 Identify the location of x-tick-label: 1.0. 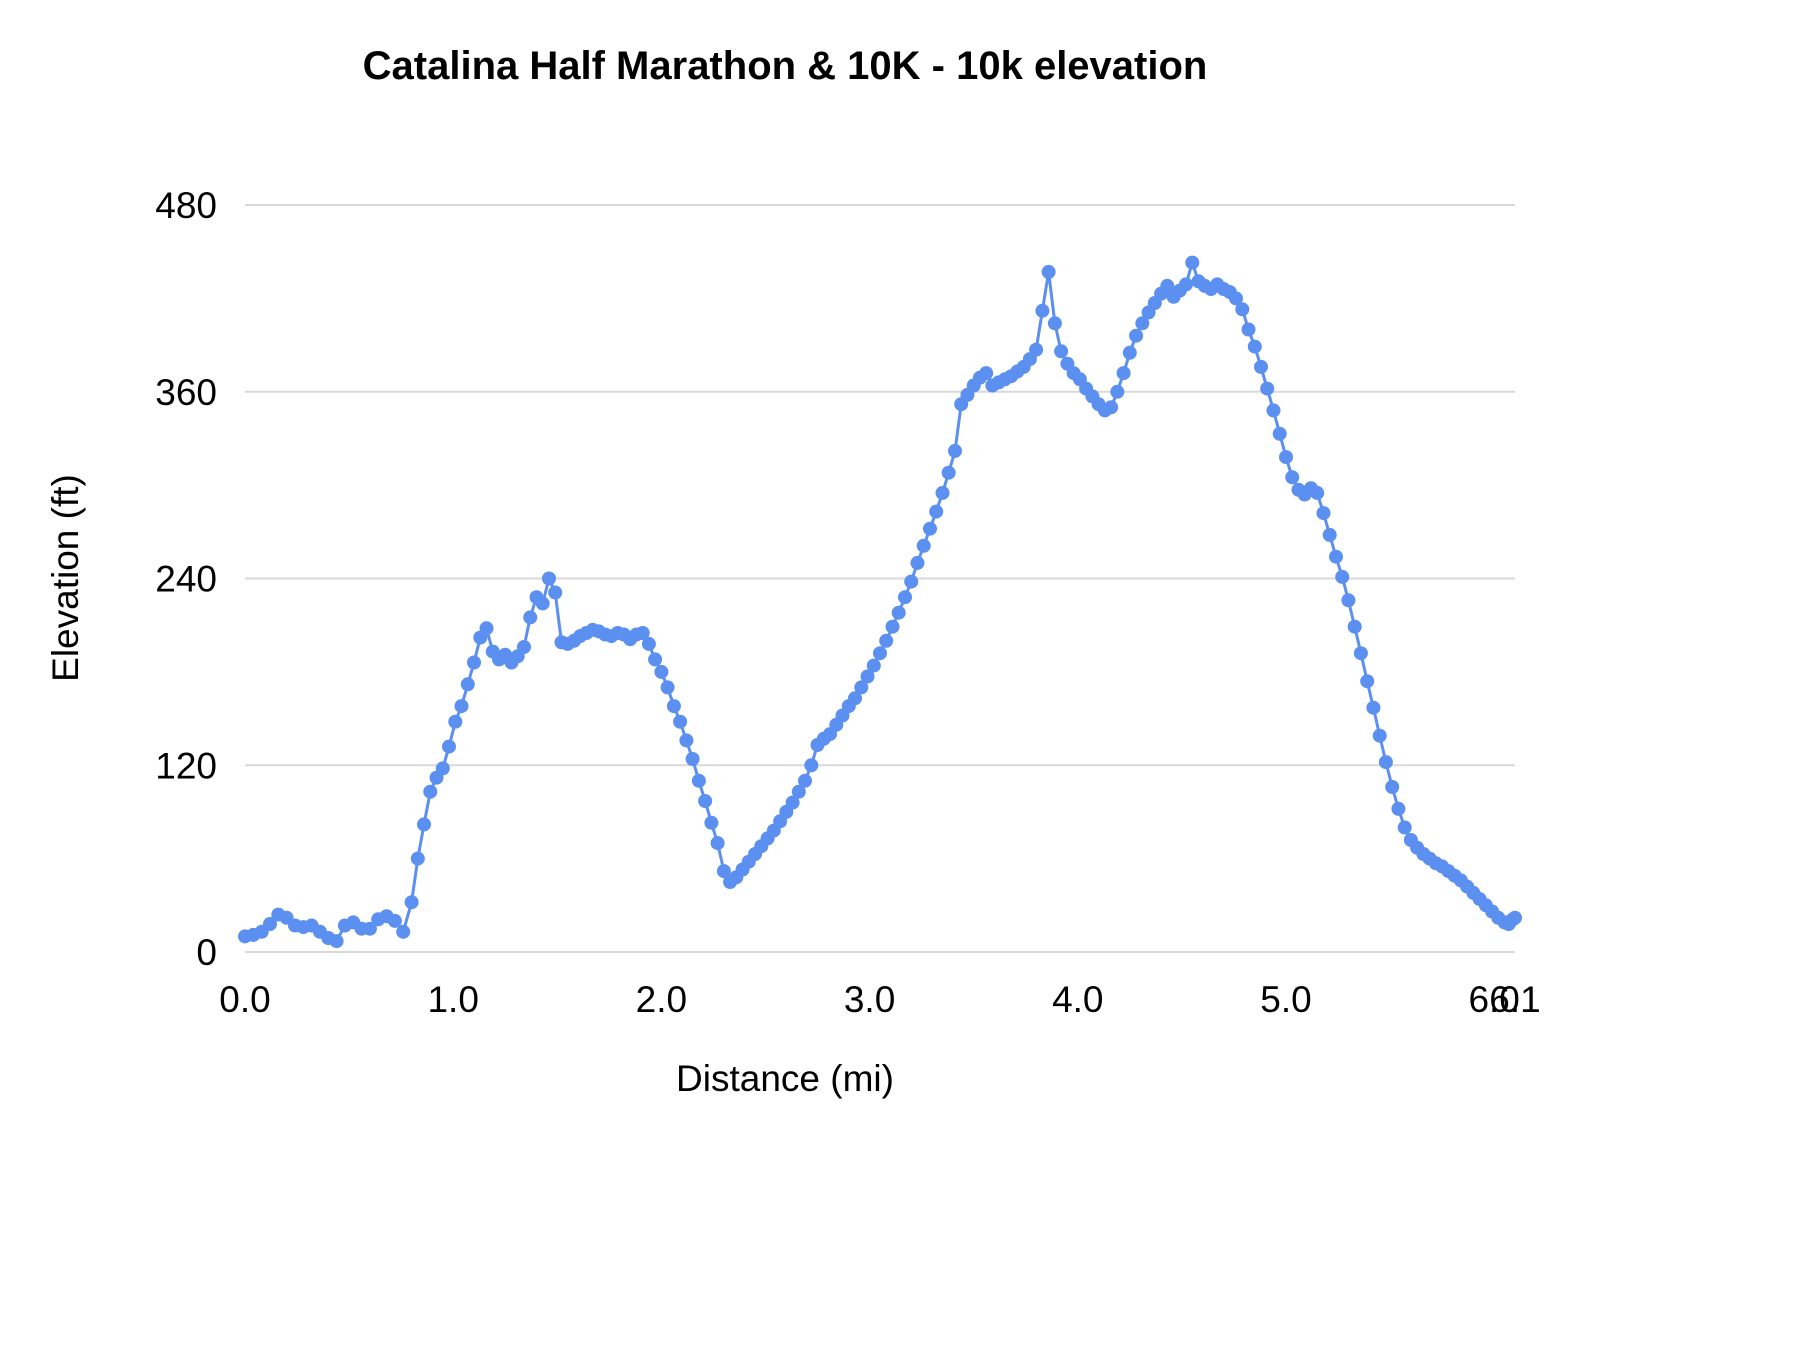
(452, 999).